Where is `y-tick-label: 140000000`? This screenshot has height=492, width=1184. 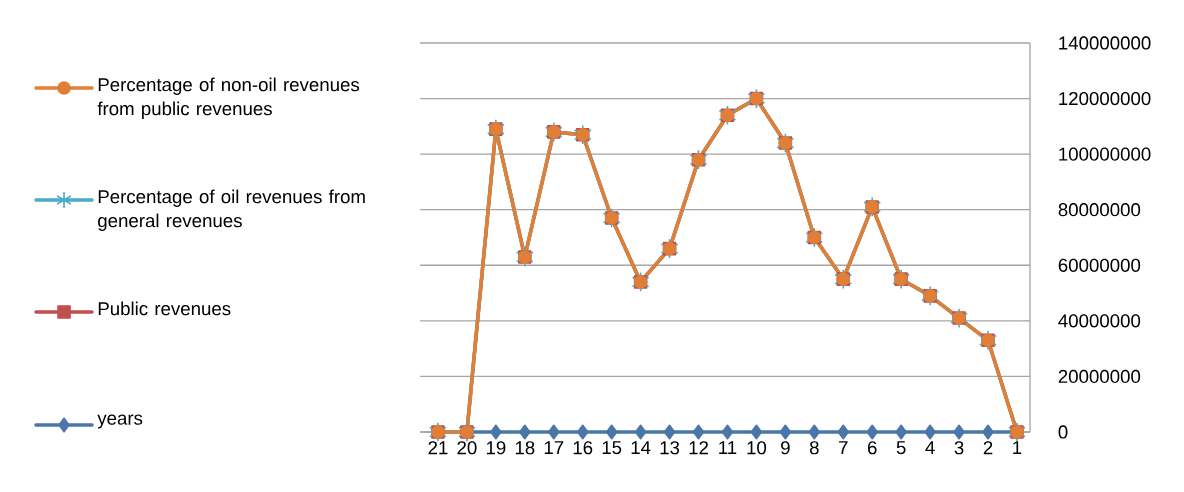 y-tick-label: 140000000 is located at coordinates (1105, 43).